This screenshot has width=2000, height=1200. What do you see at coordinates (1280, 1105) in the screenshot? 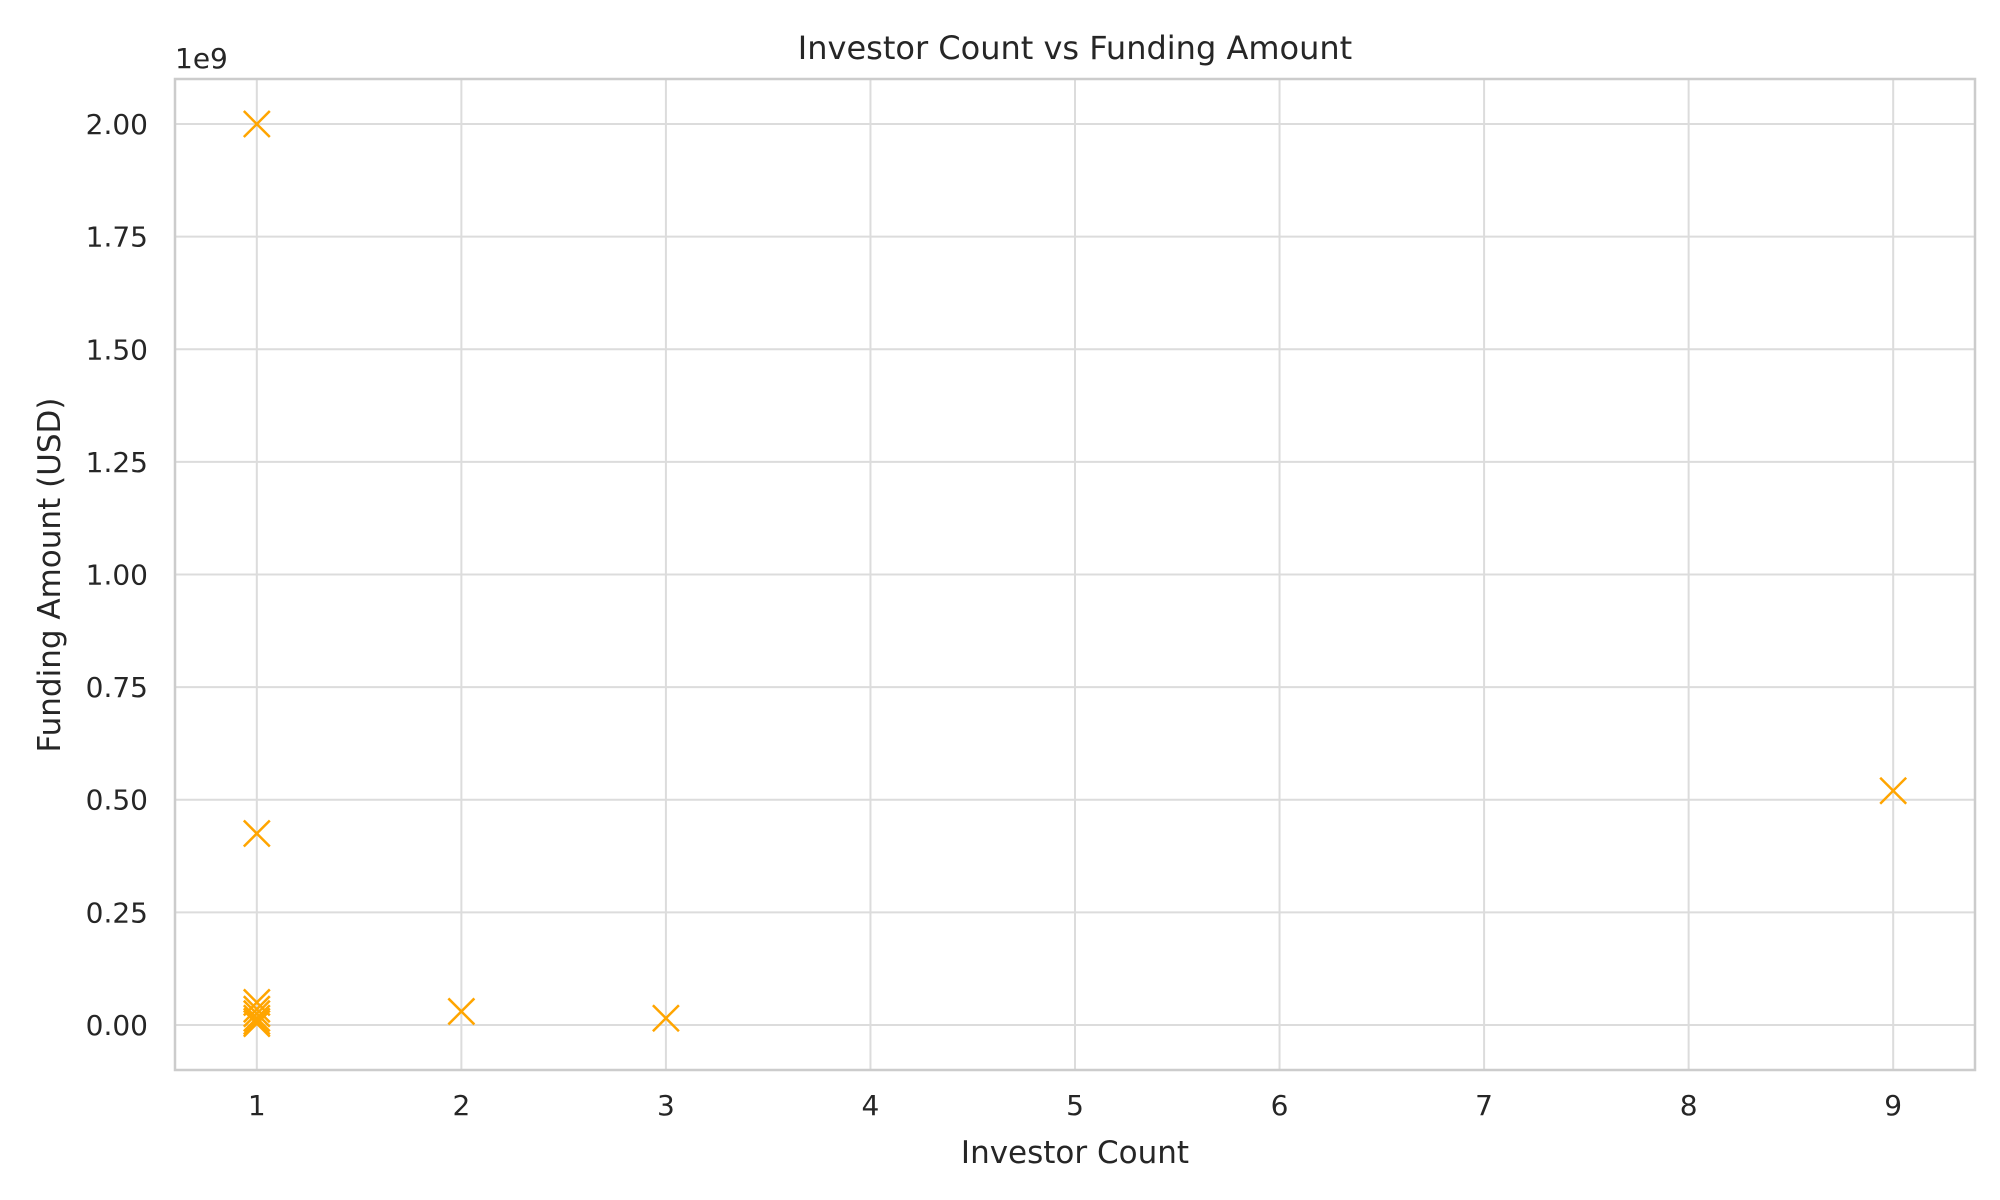
I see `x-tick-label: 6` at bounding box center [1280, 1105].